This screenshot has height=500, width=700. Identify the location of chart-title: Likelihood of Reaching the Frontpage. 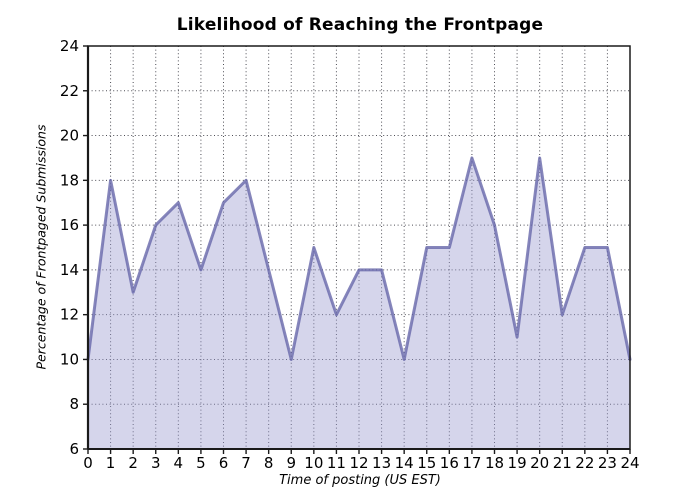
(360, 25).